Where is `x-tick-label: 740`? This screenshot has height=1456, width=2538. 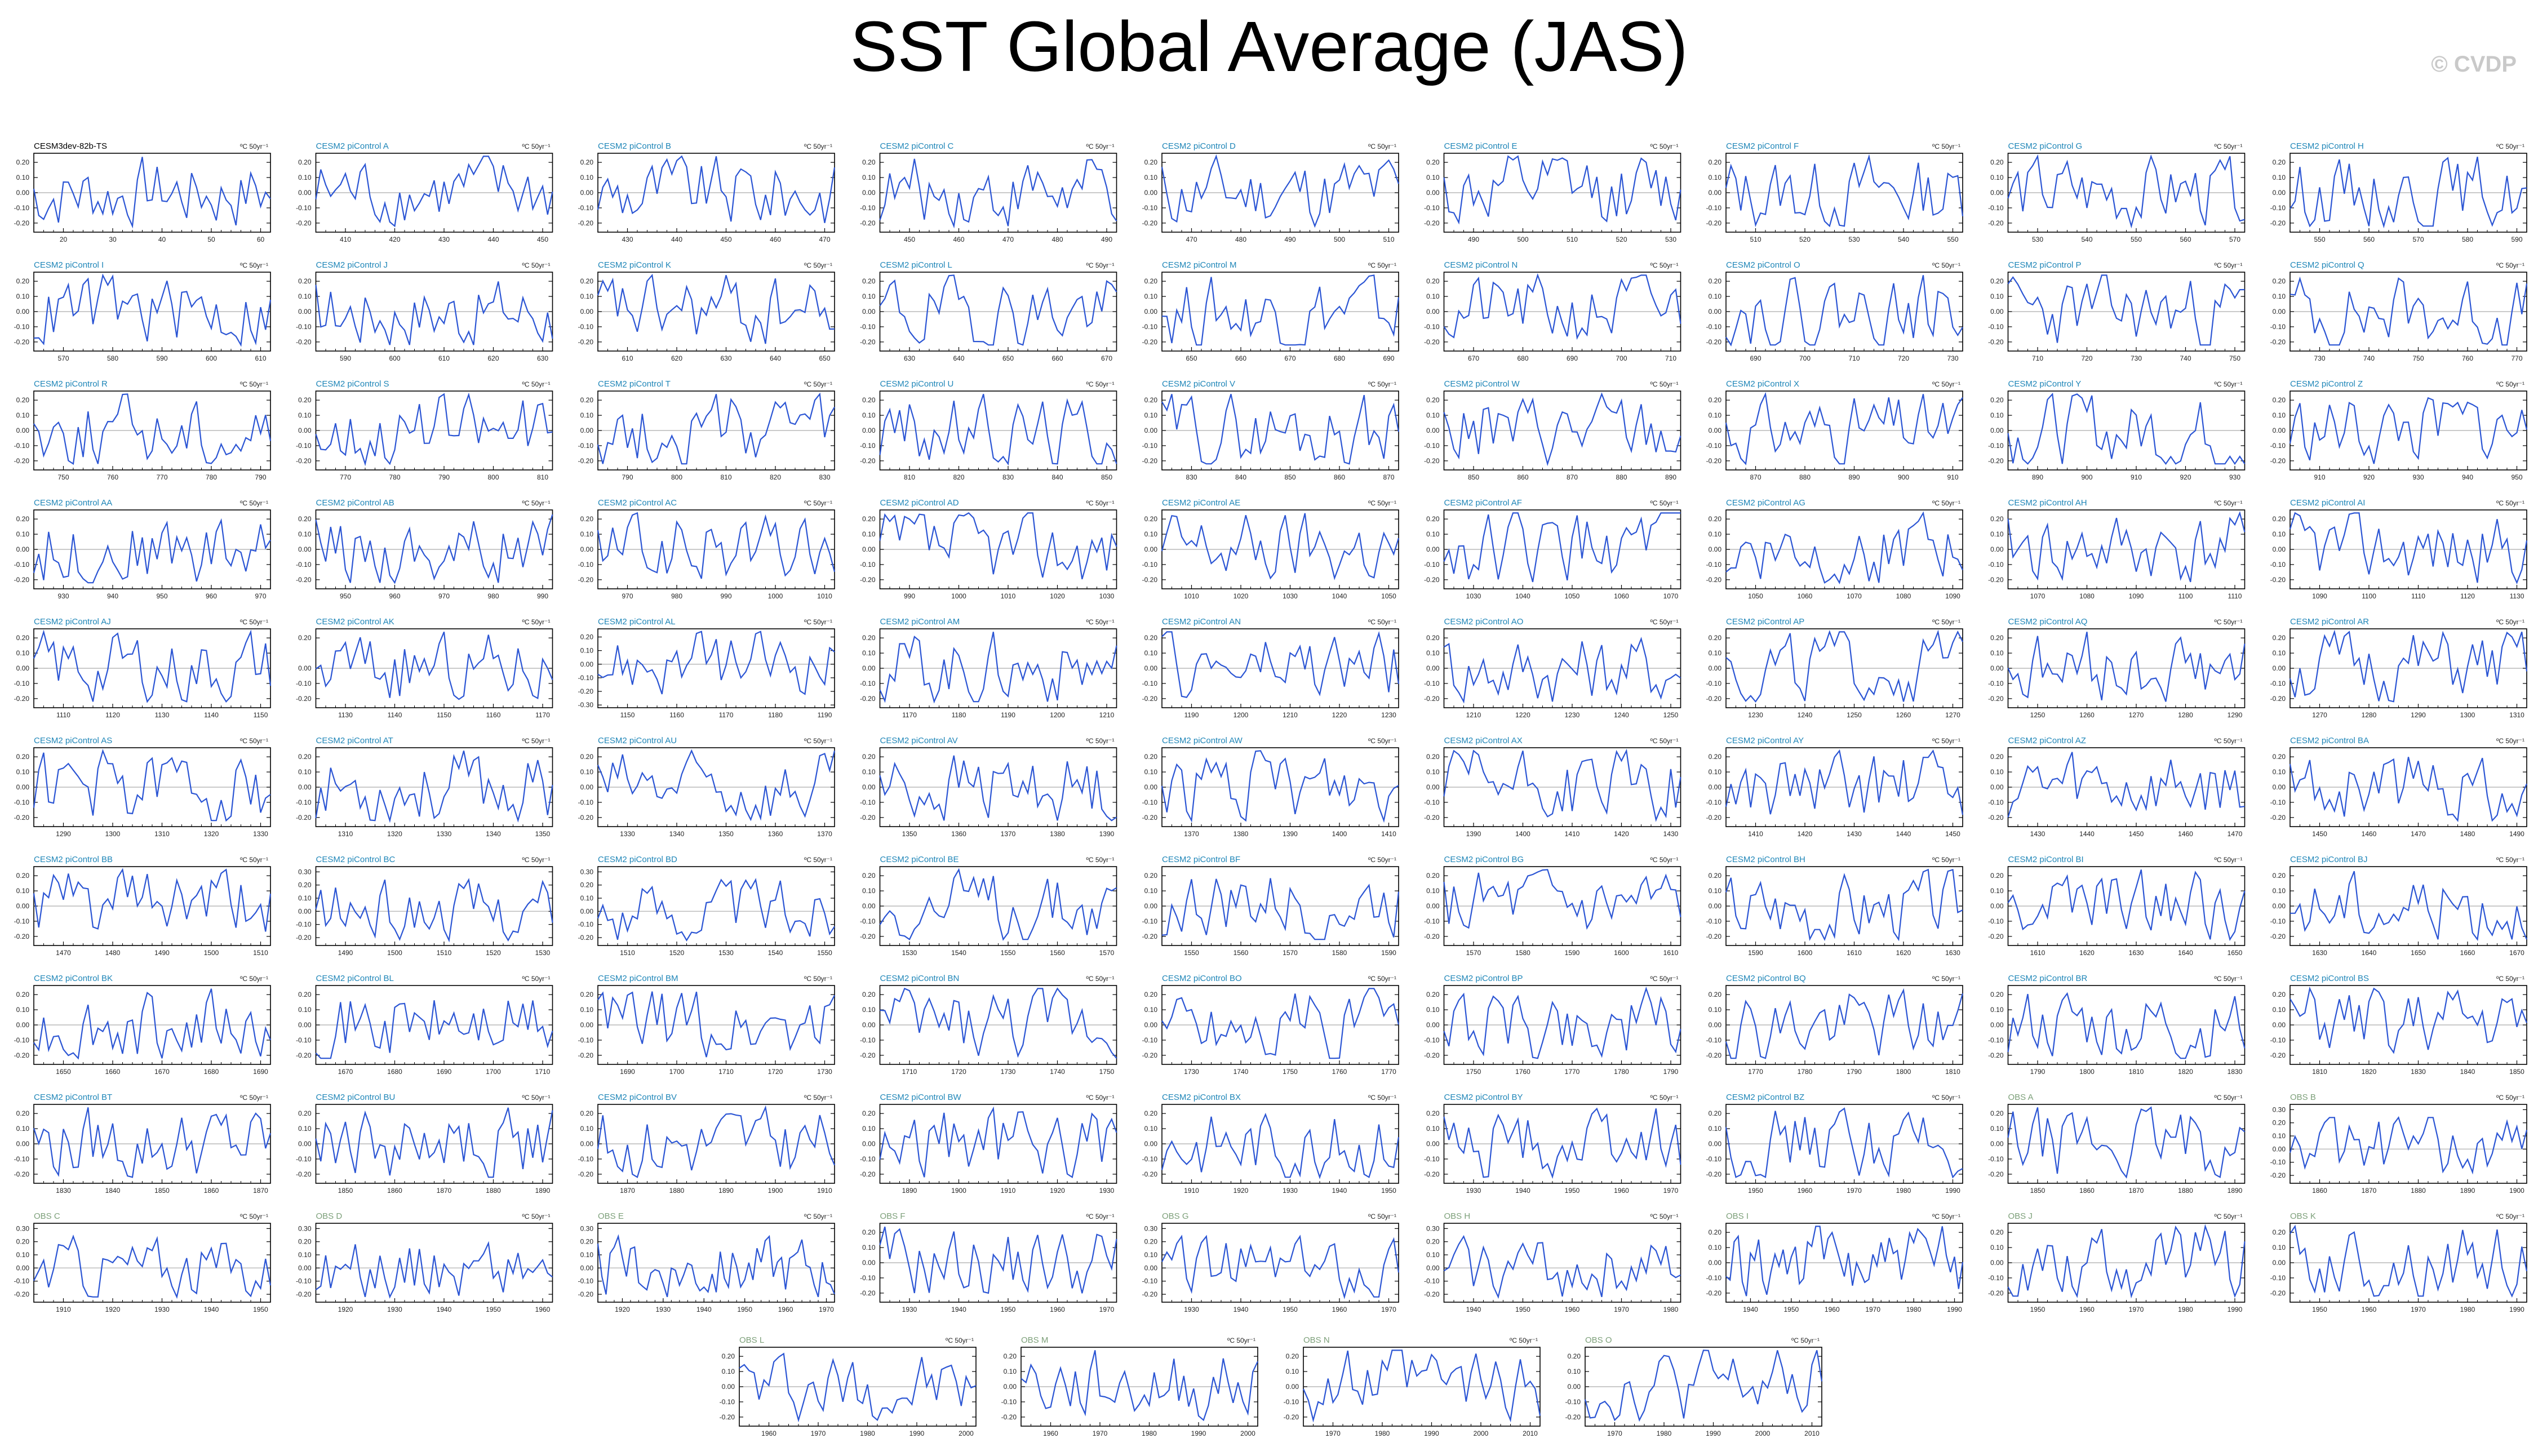 x-tick-label: 740 is located at coordinates (2369, 358).